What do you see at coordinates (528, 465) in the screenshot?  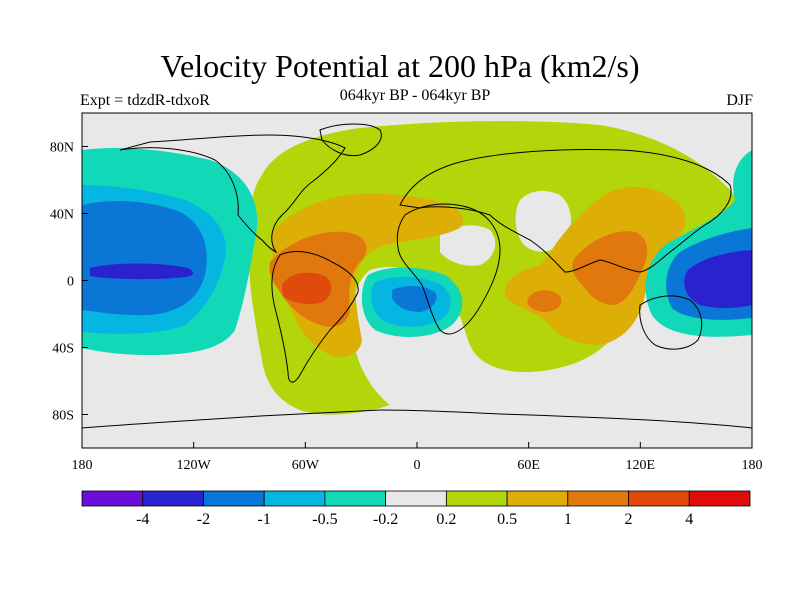 I see `lon-tick-label: 60E` at bounding box center [528, 465].